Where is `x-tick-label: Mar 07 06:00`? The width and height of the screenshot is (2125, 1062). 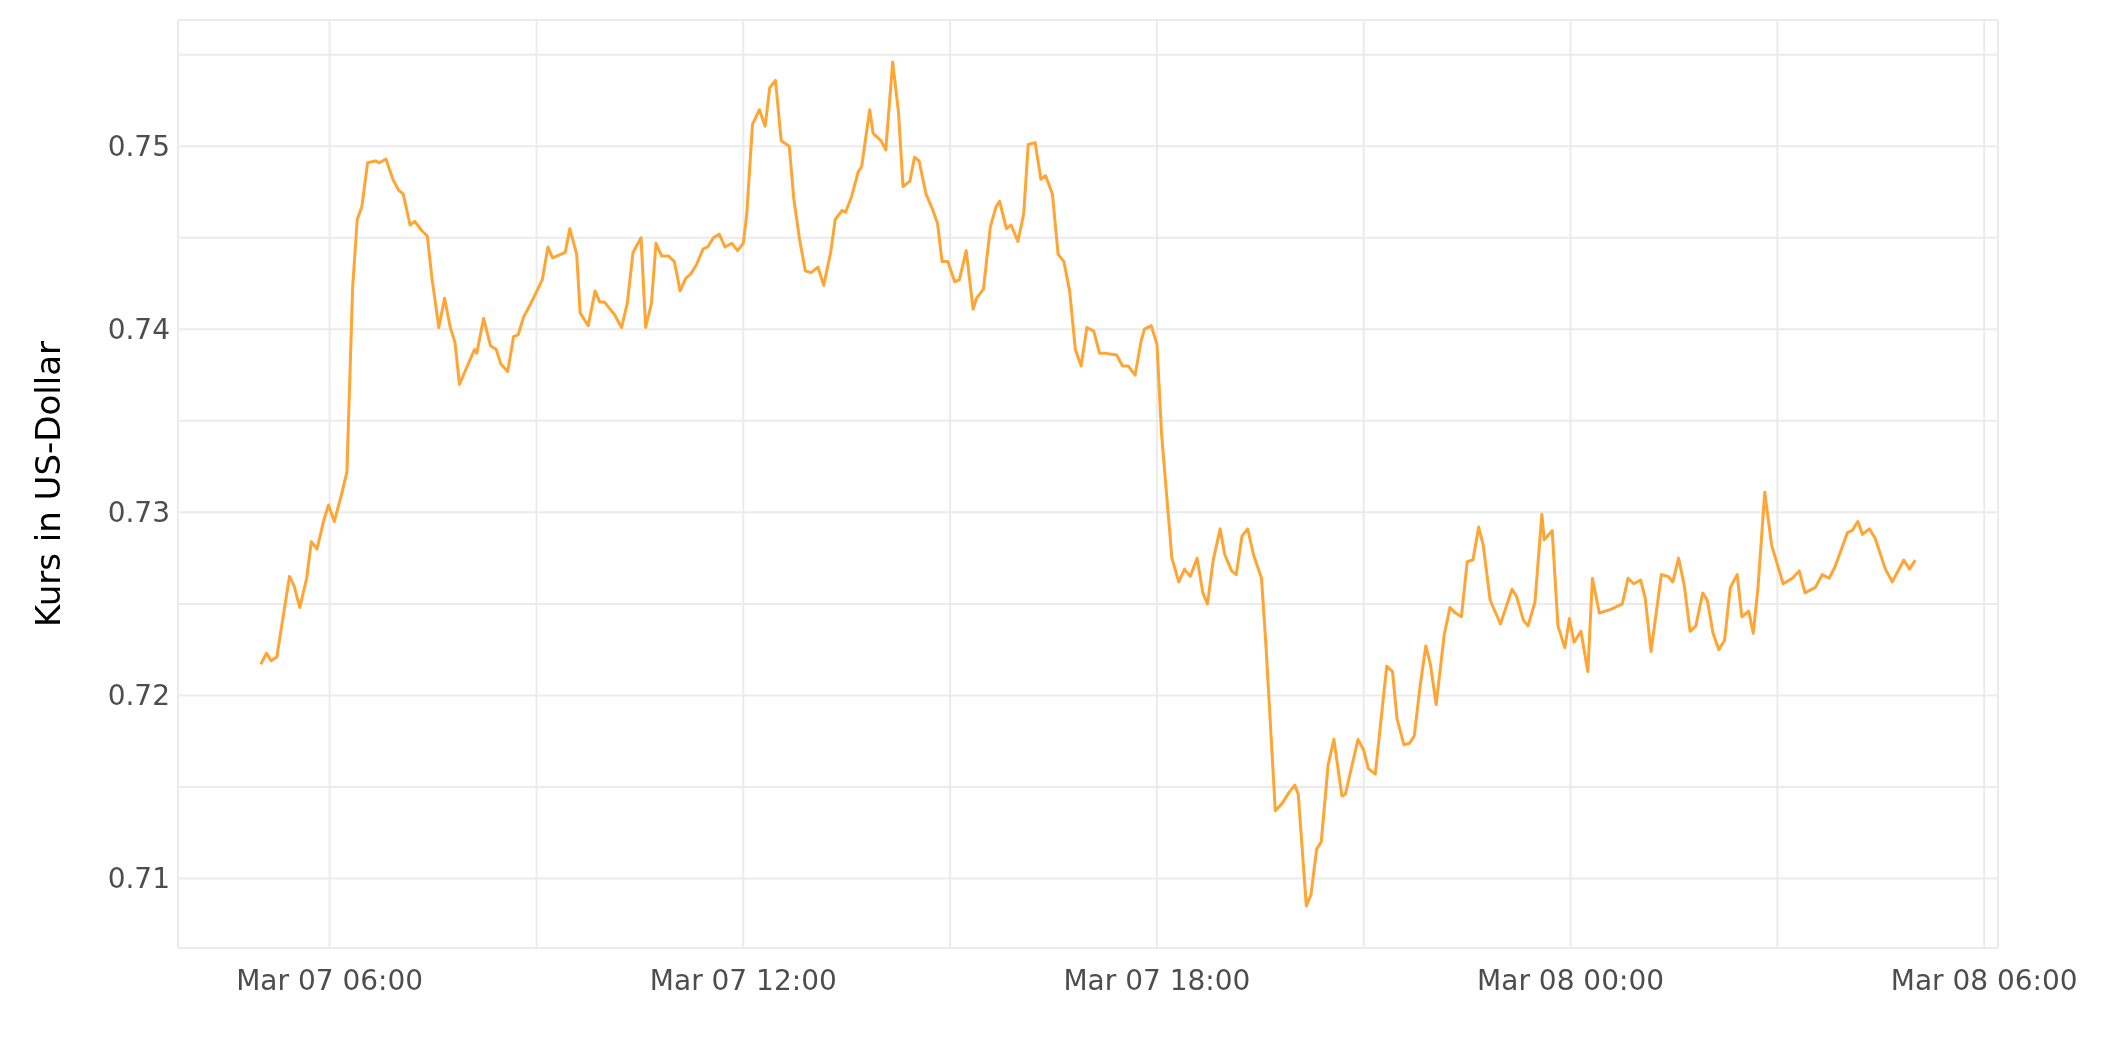
x-tick-label: Mar 07 06:00 is located at coordinates (330, 980).